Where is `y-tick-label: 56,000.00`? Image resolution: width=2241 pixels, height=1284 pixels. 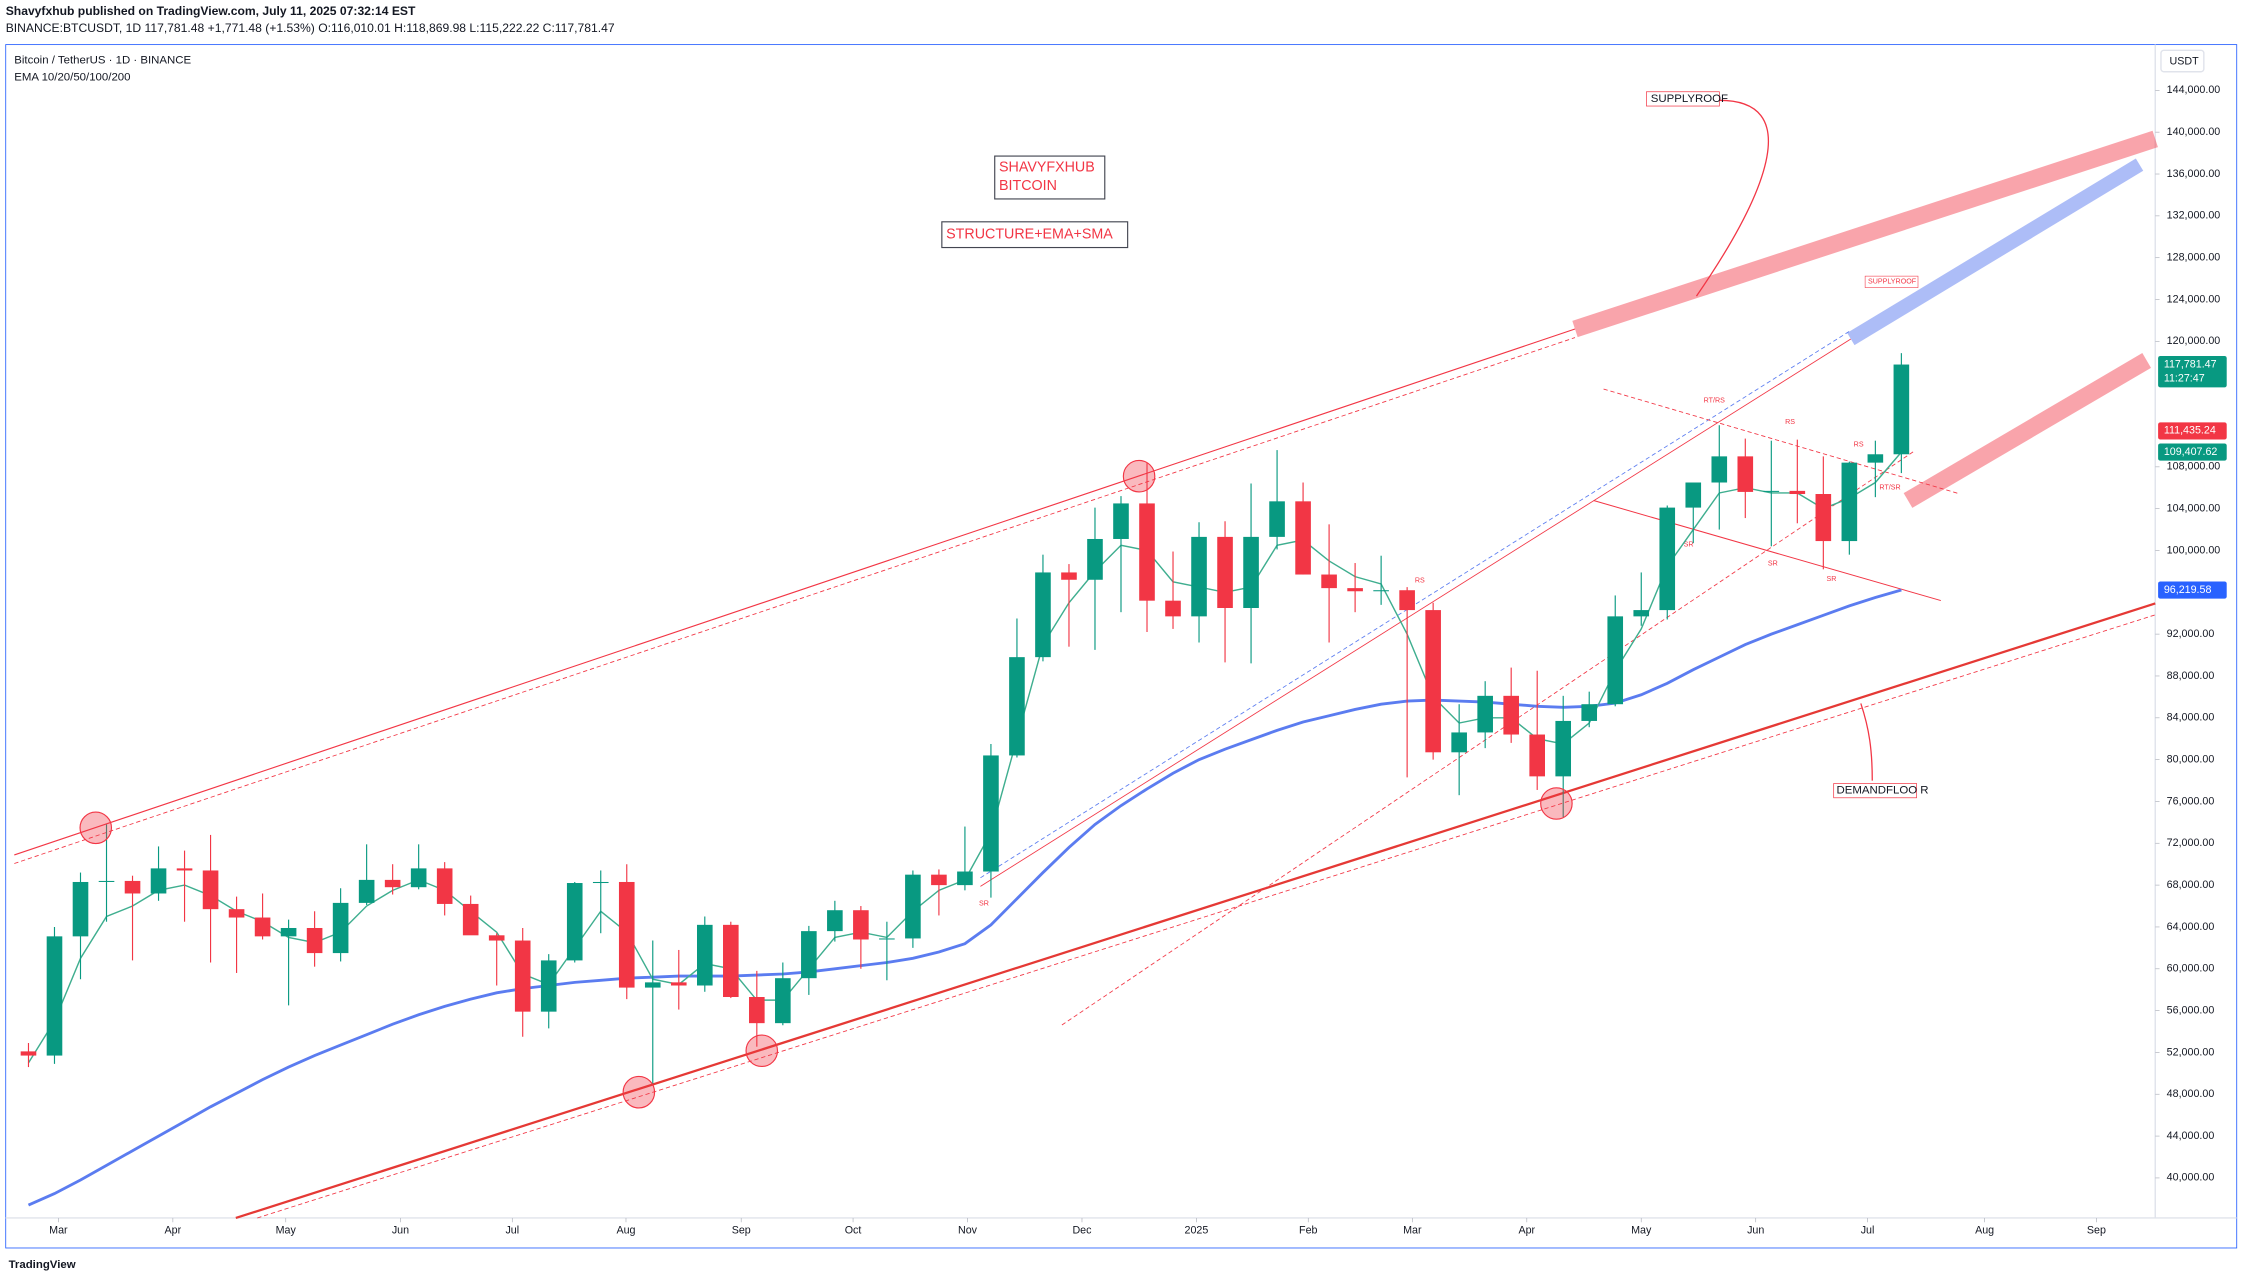 y-tick-label: 56,000.00 is located at coordinates (2191, 1010).